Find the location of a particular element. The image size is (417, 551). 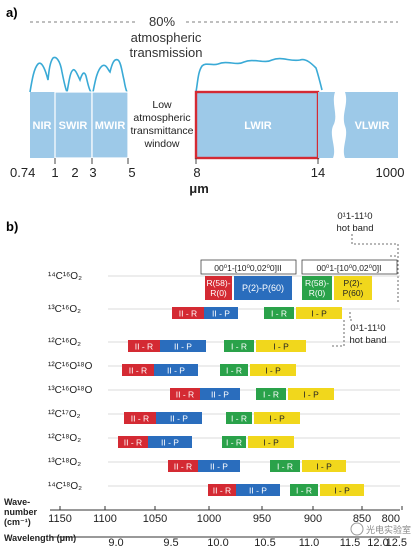

transmission-curve-swir is located at coordinates (79, 80).